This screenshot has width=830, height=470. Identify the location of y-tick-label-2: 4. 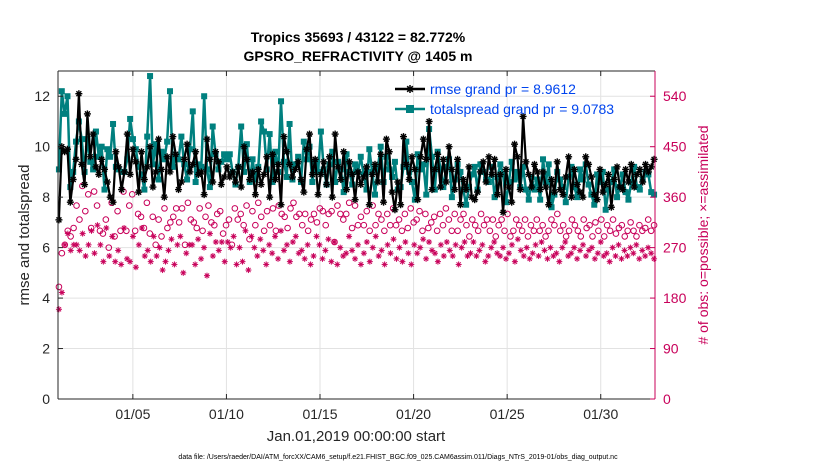
(46, 298).